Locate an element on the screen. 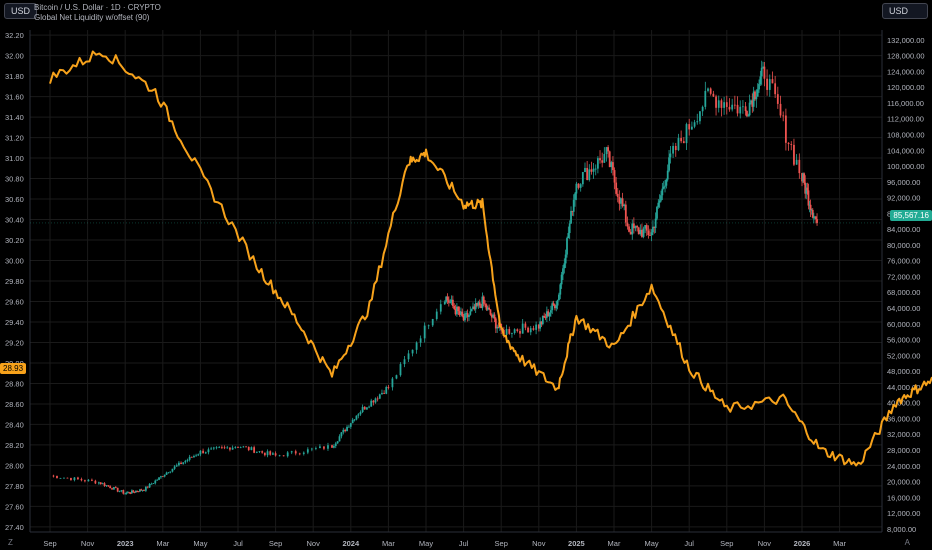 The image size is (932, 550). left-axis-tick-label: 31.40 is located at coordinates (14, 117).